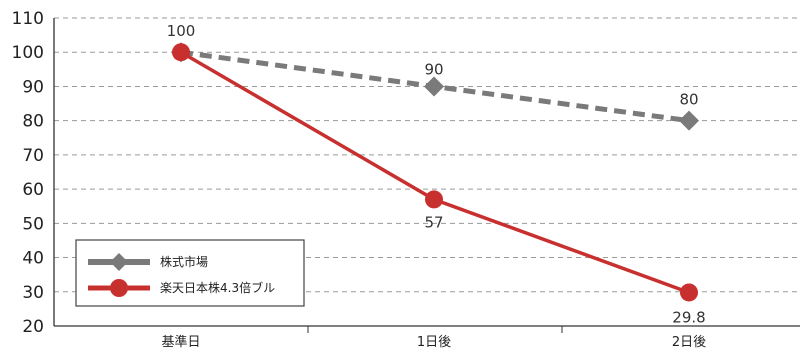  I want to click on x-category-label: 2日後, so click(689, 342).